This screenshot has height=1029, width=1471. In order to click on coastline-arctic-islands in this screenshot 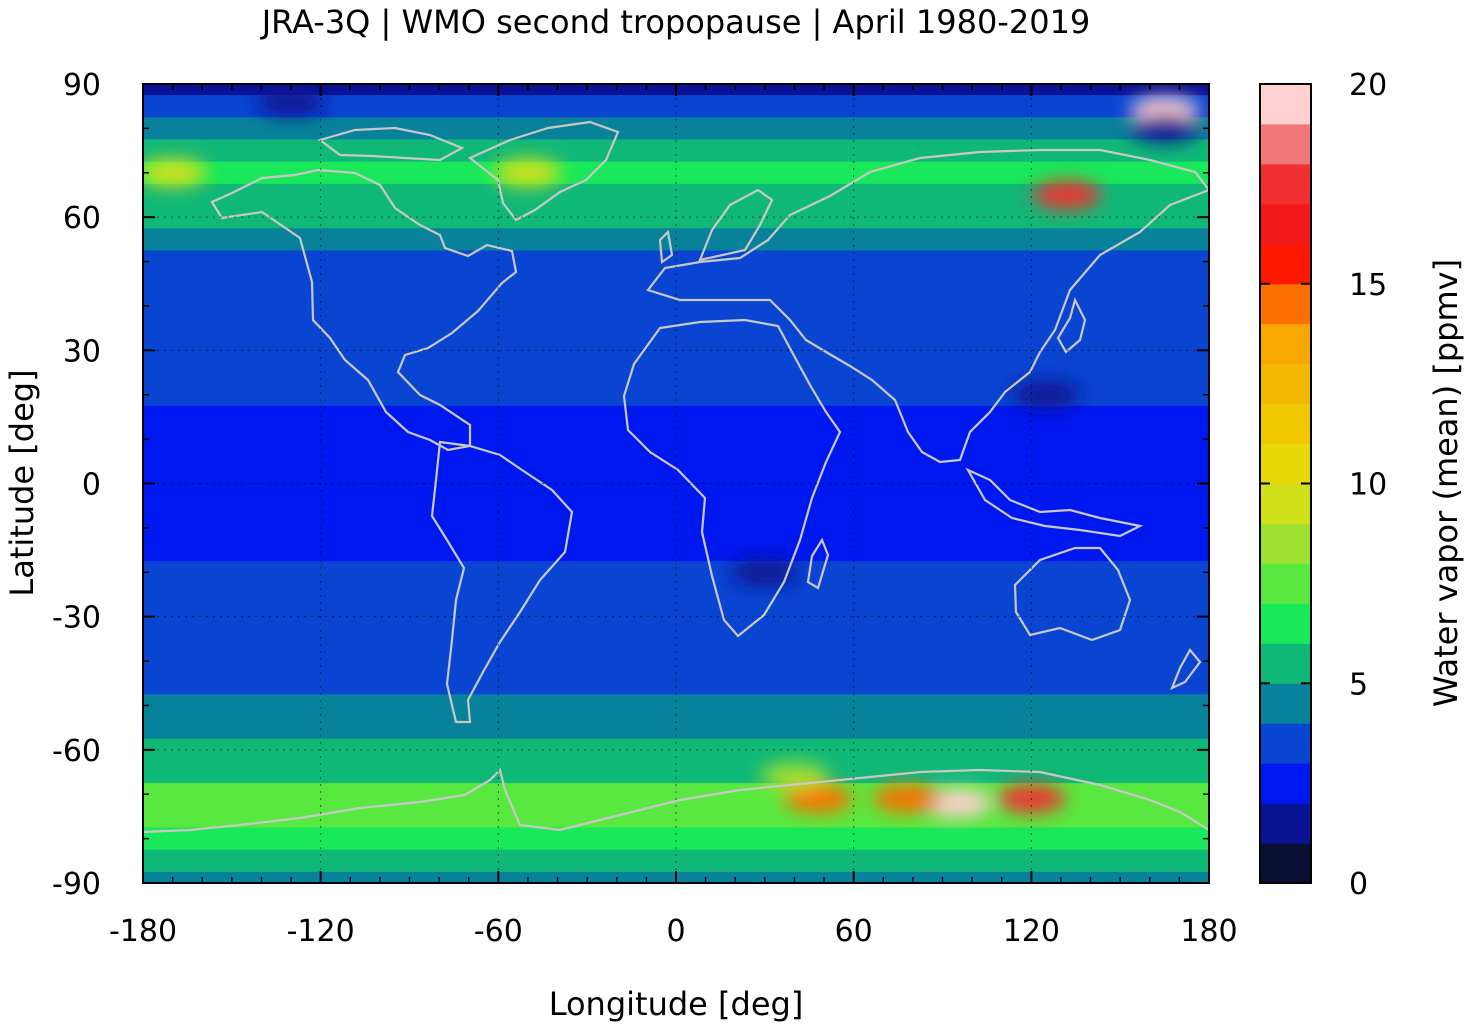, I will do `click(391, 144)`.